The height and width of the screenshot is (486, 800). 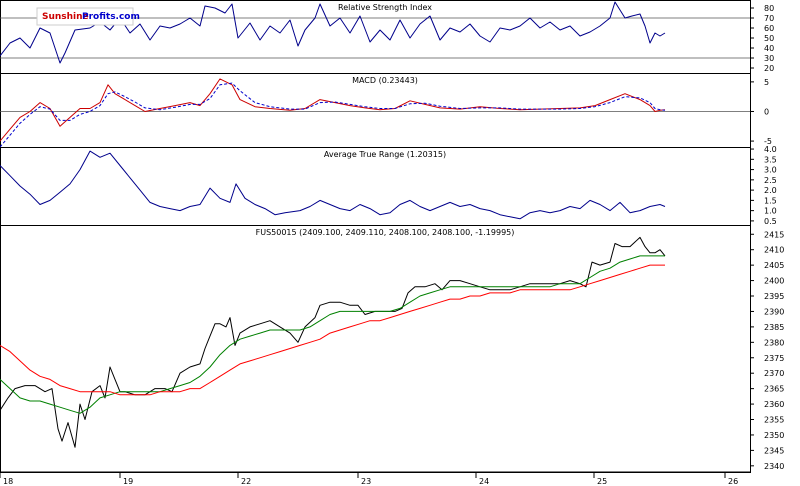 I want to click on x-tick-label: 22, so click(x=246, y=481).